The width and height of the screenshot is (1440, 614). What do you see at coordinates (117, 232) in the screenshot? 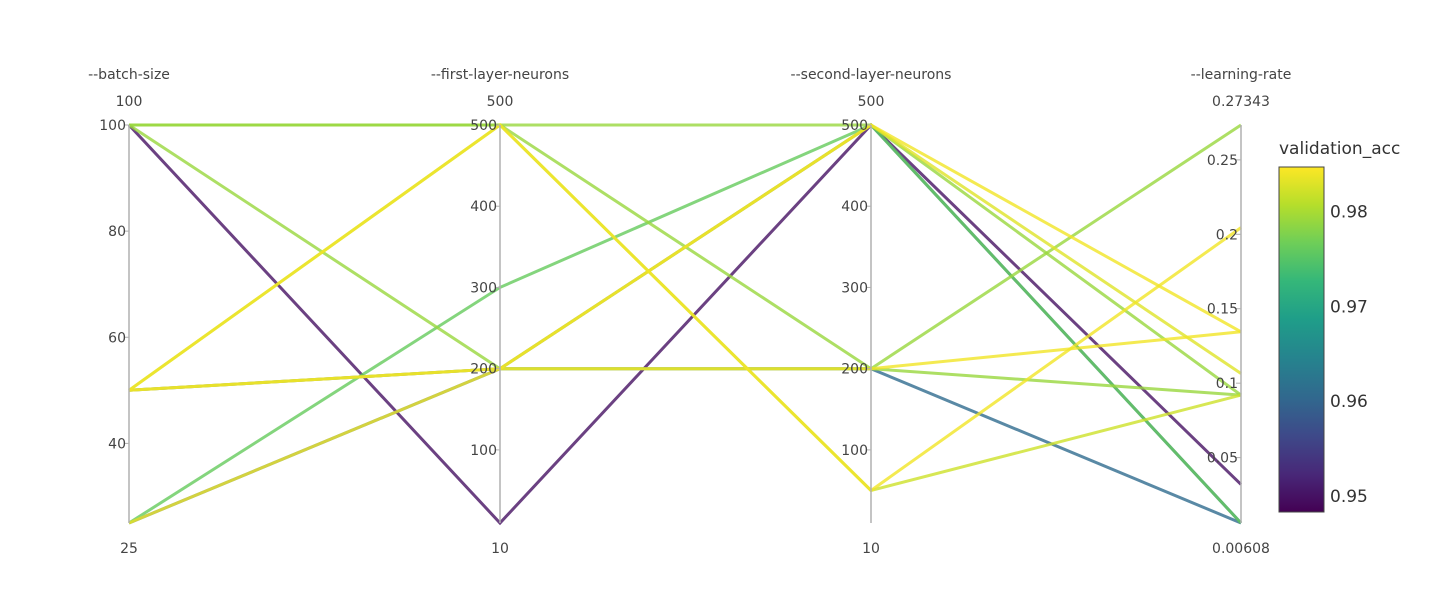
I see `axis-tick-label: 80` at bounding box center [117, 232].